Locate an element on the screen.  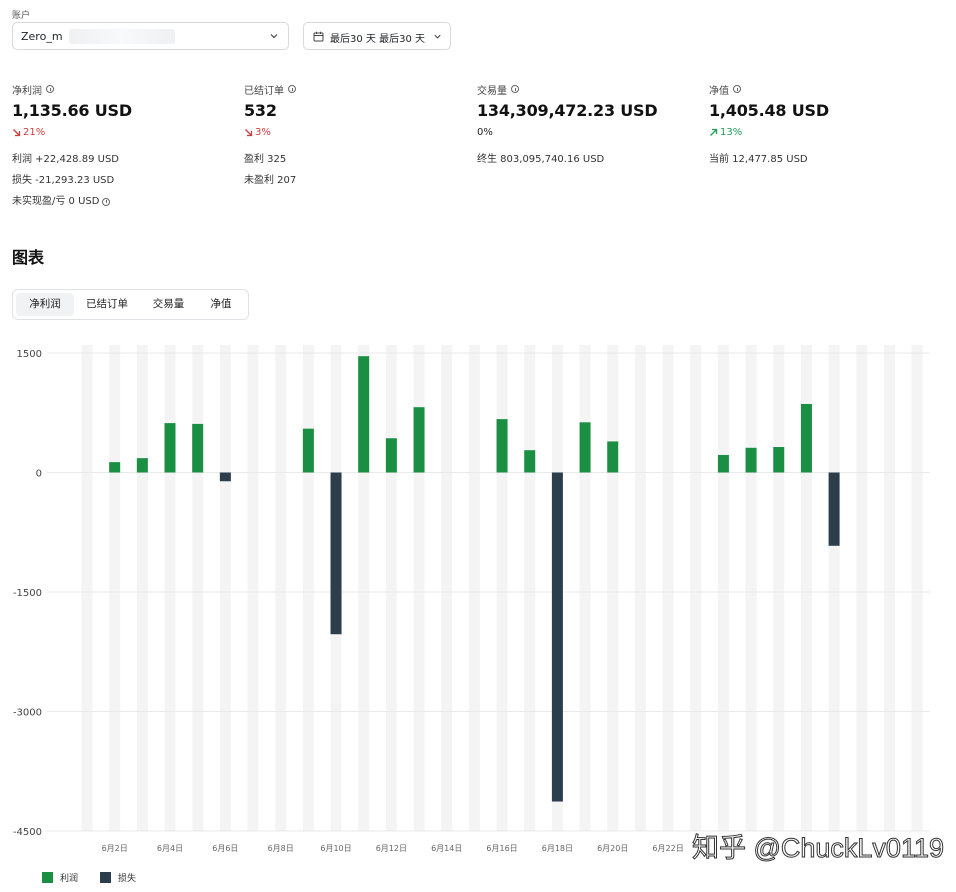
stat-detail-row: 未实现盈/亏 0 USD is located at coordinates (122, 201).